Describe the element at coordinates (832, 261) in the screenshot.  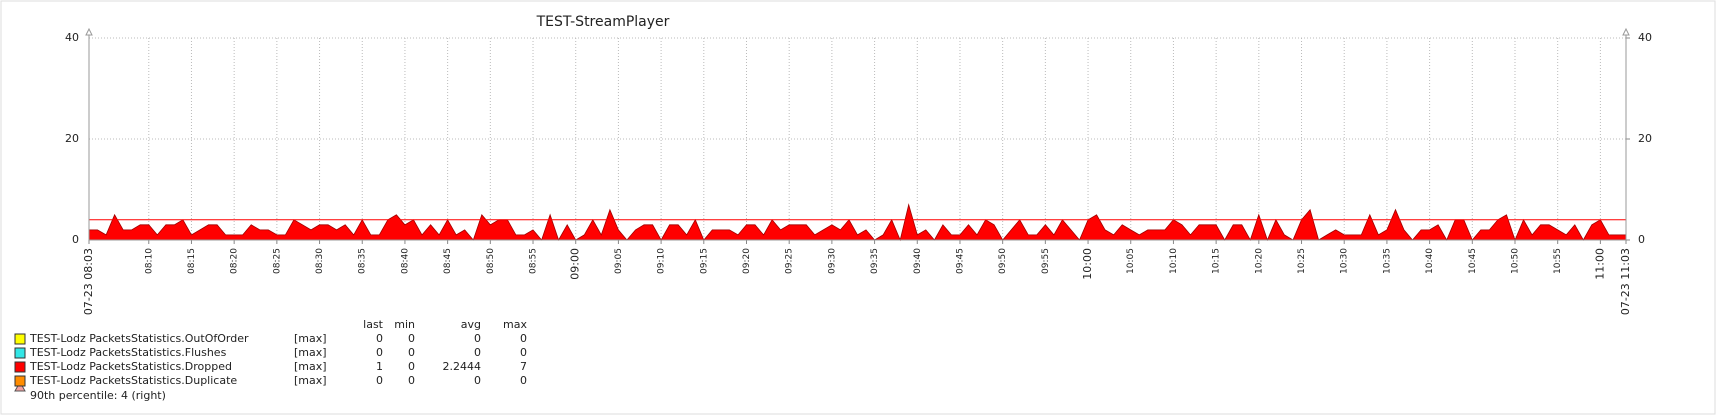
I see `x-tick-label: 09:30` at that location.